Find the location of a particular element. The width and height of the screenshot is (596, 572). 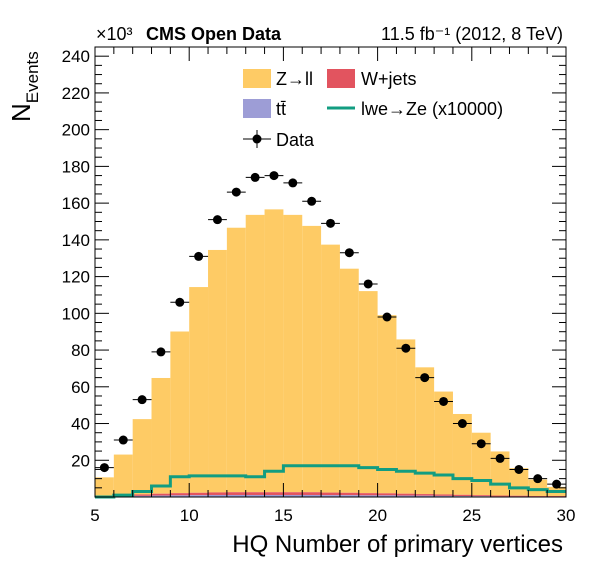

series-line-lwe is located at coordinates (330, 481).